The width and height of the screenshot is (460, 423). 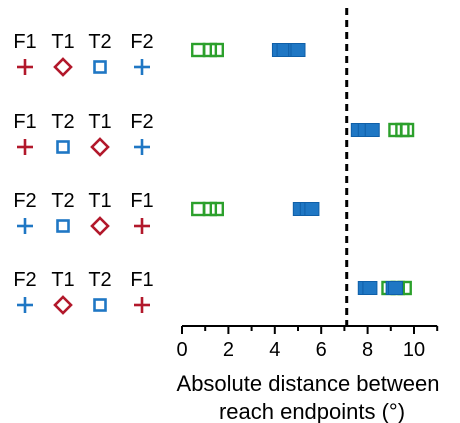 What do you see at coordinates (141, 280) in the screenshot?
I see `row-4-label-f1: F1` at bounding box center [141, 280].